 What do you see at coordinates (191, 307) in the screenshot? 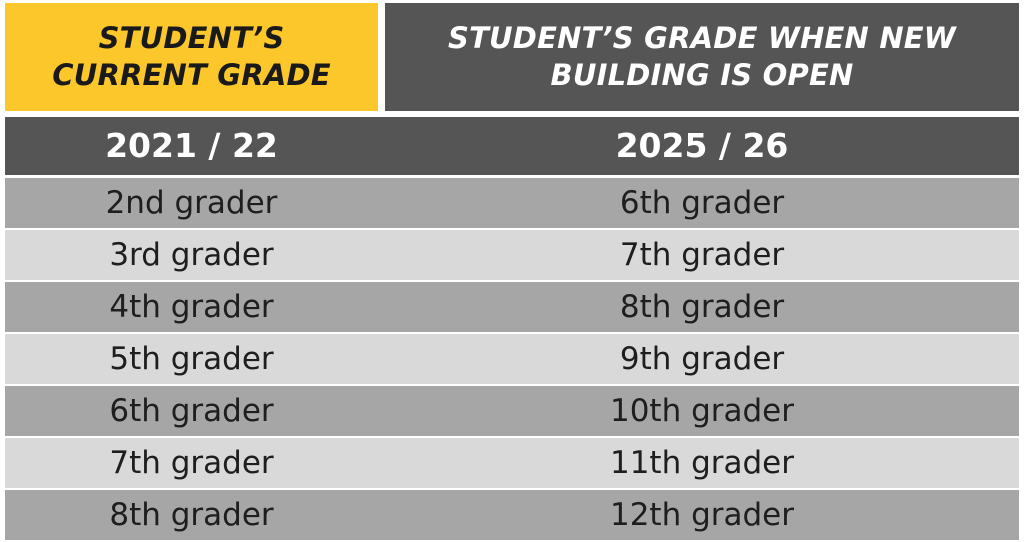
I see `current-grade-cell: 4th grader` at bounding box center [191, 307].